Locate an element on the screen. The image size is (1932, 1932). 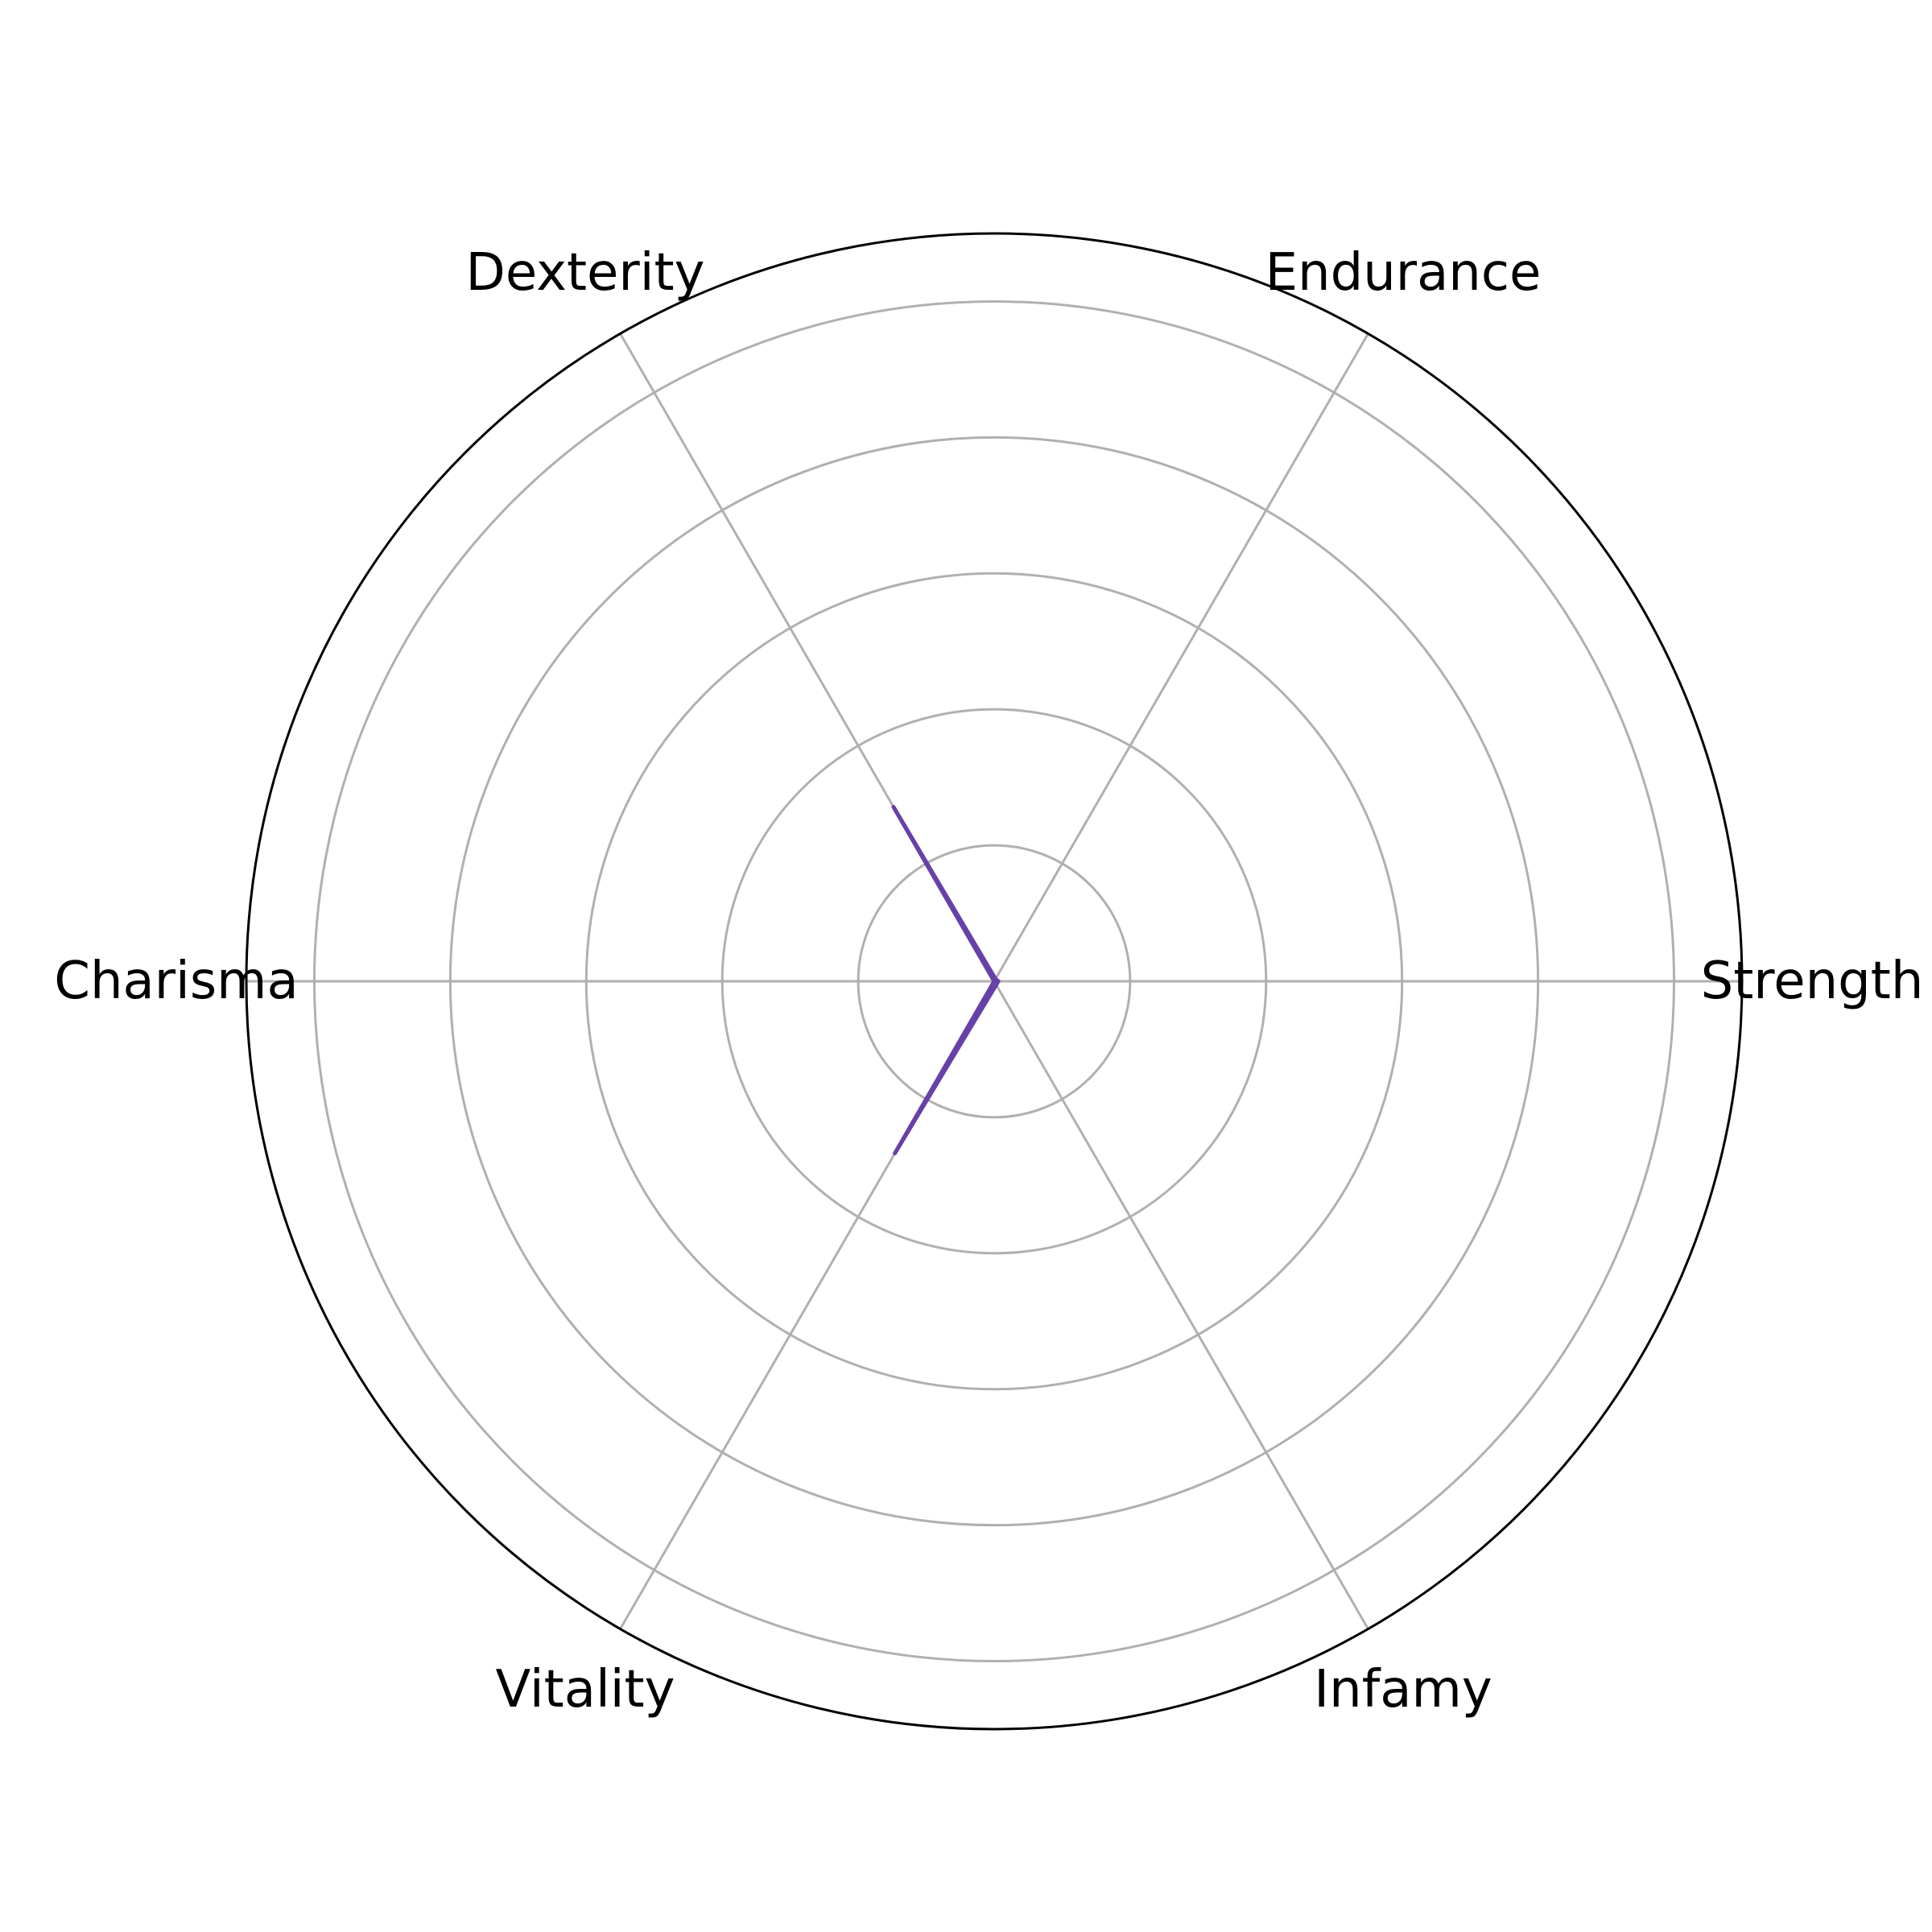
data-point-infamy is located at coordinates (996, 984).